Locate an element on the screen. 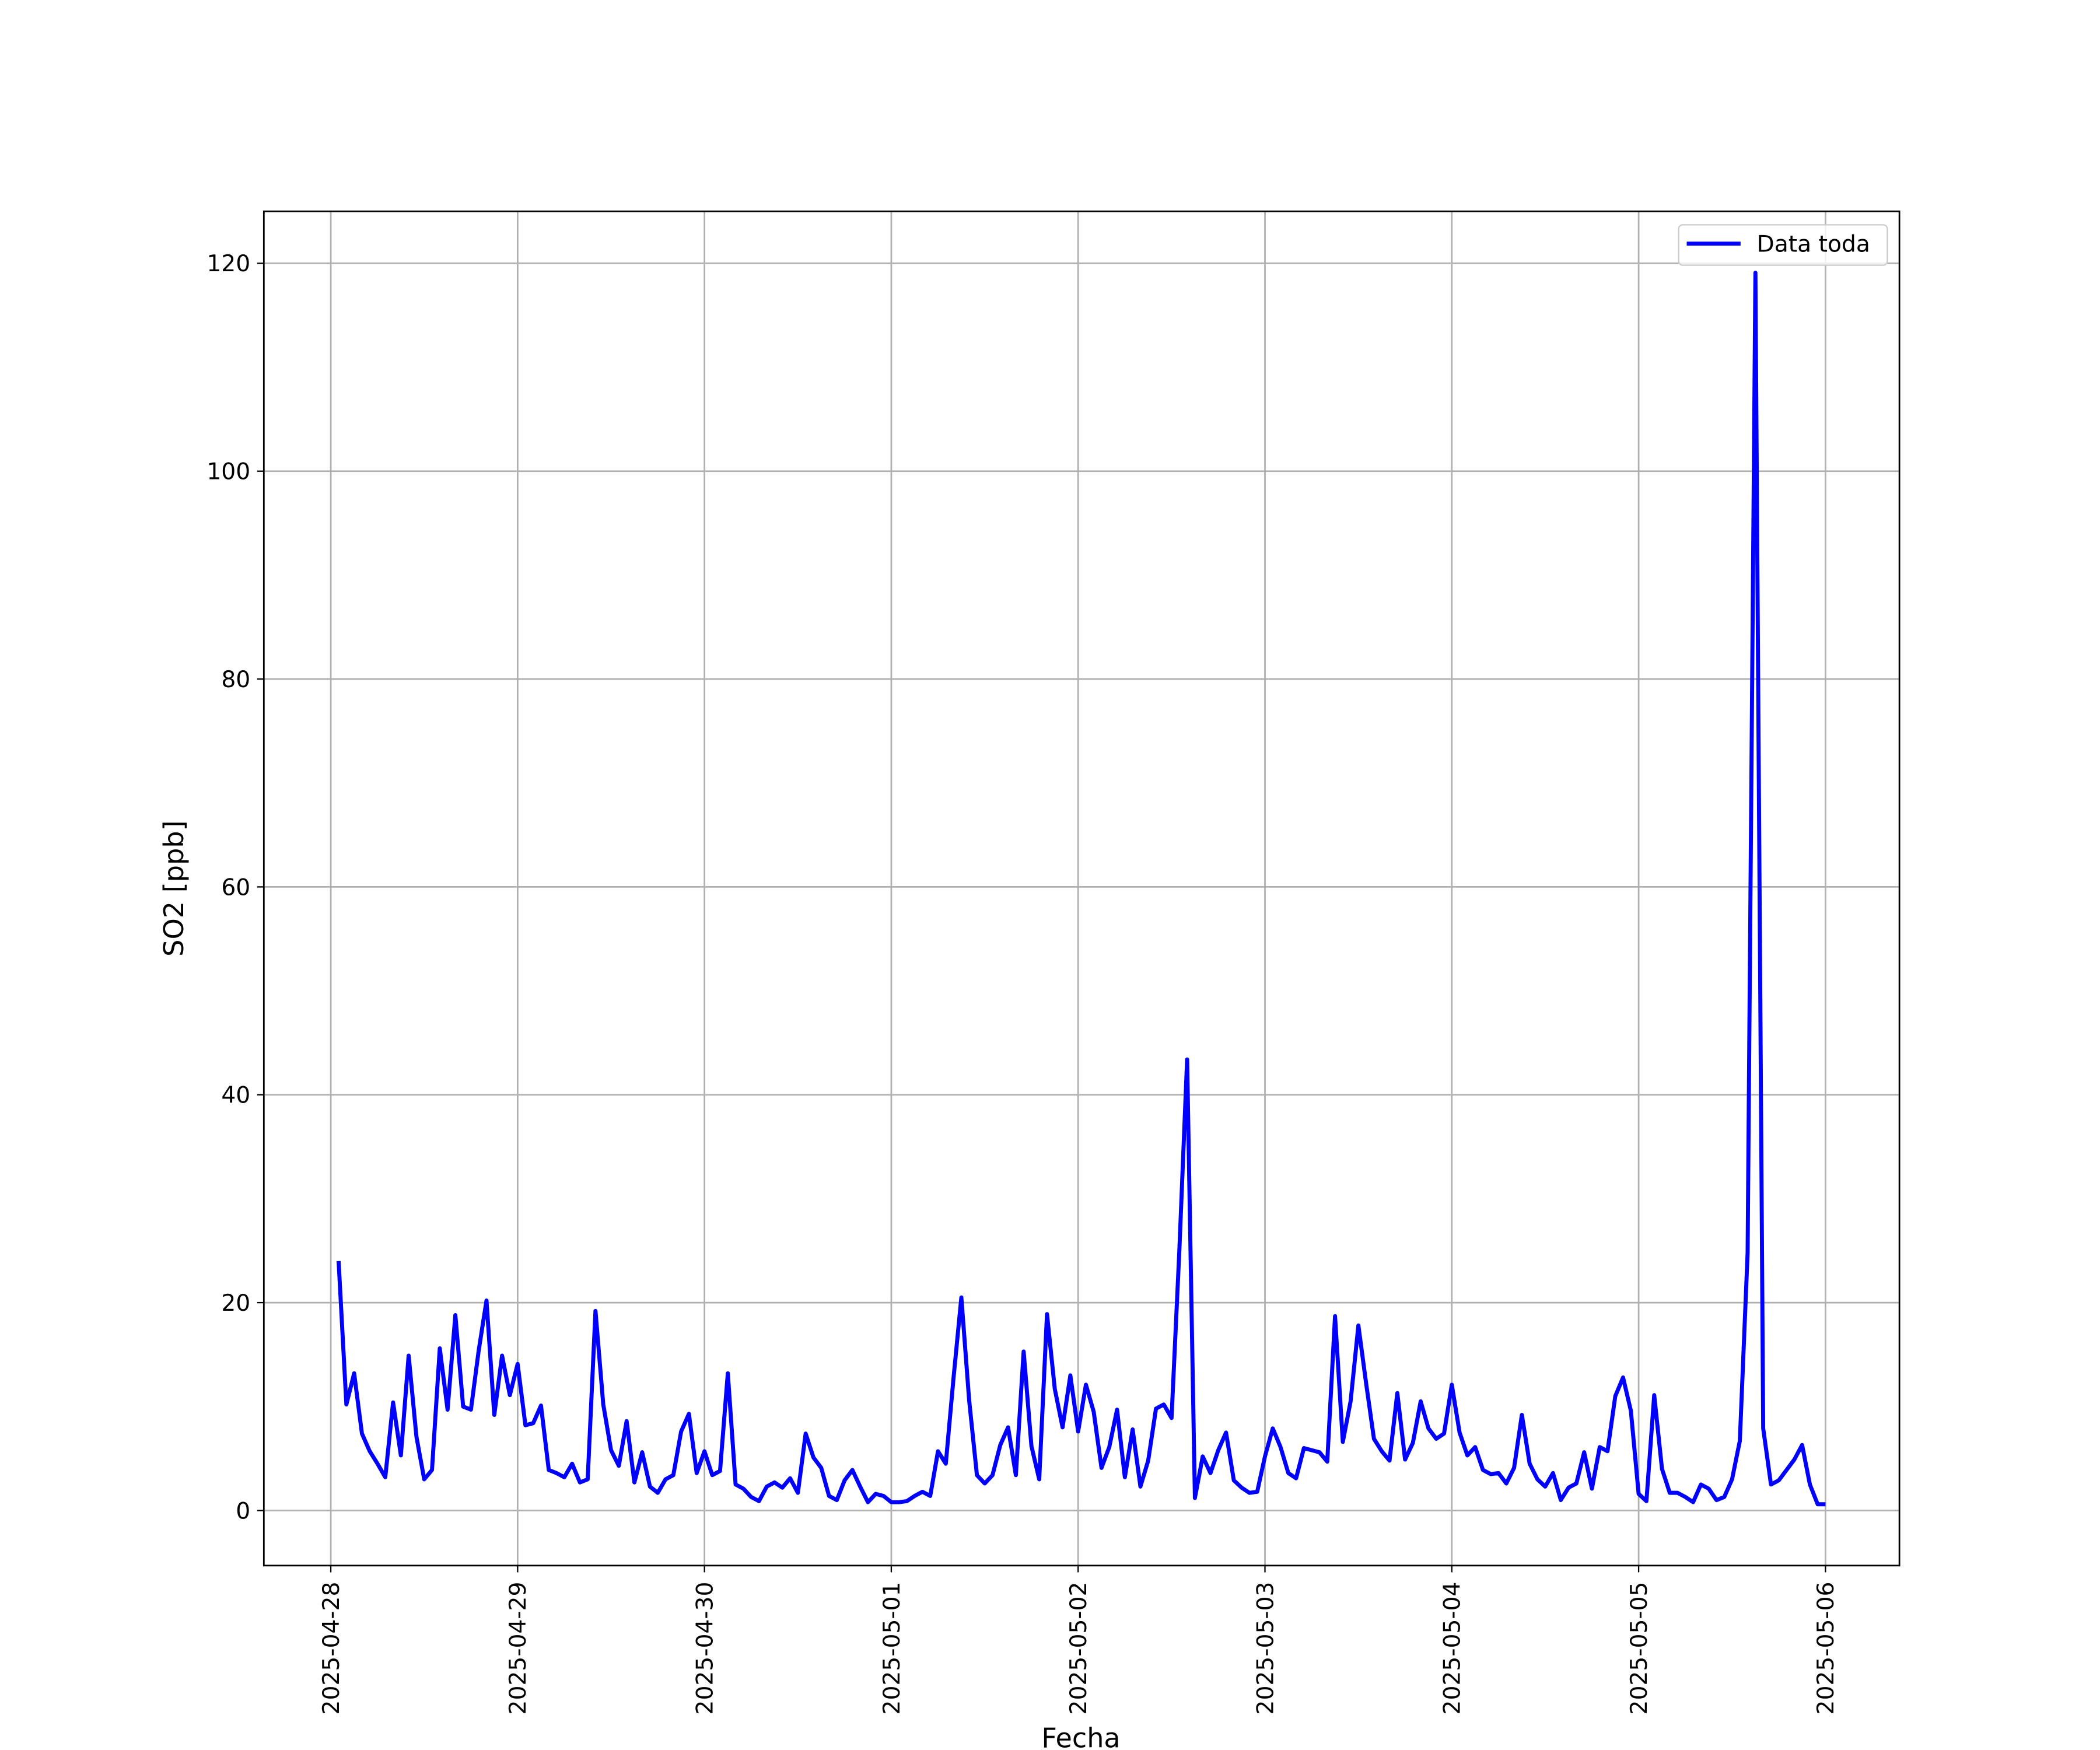  y-tick-label: 0 is located at coordinates (243, 1511).